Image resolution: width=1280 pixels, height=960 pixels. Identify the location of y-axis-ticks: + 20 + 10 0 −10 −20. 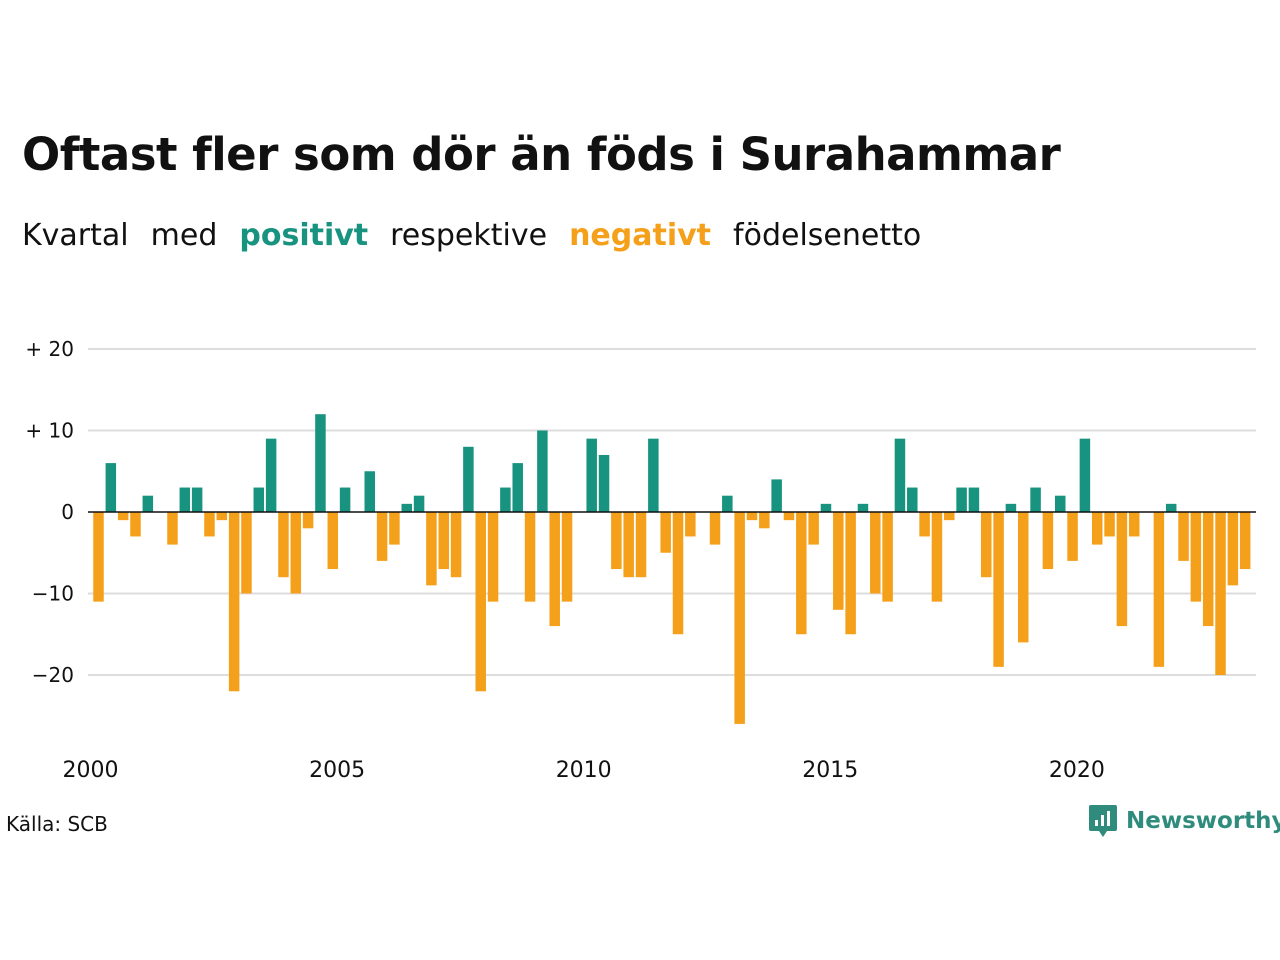
(49, 512).